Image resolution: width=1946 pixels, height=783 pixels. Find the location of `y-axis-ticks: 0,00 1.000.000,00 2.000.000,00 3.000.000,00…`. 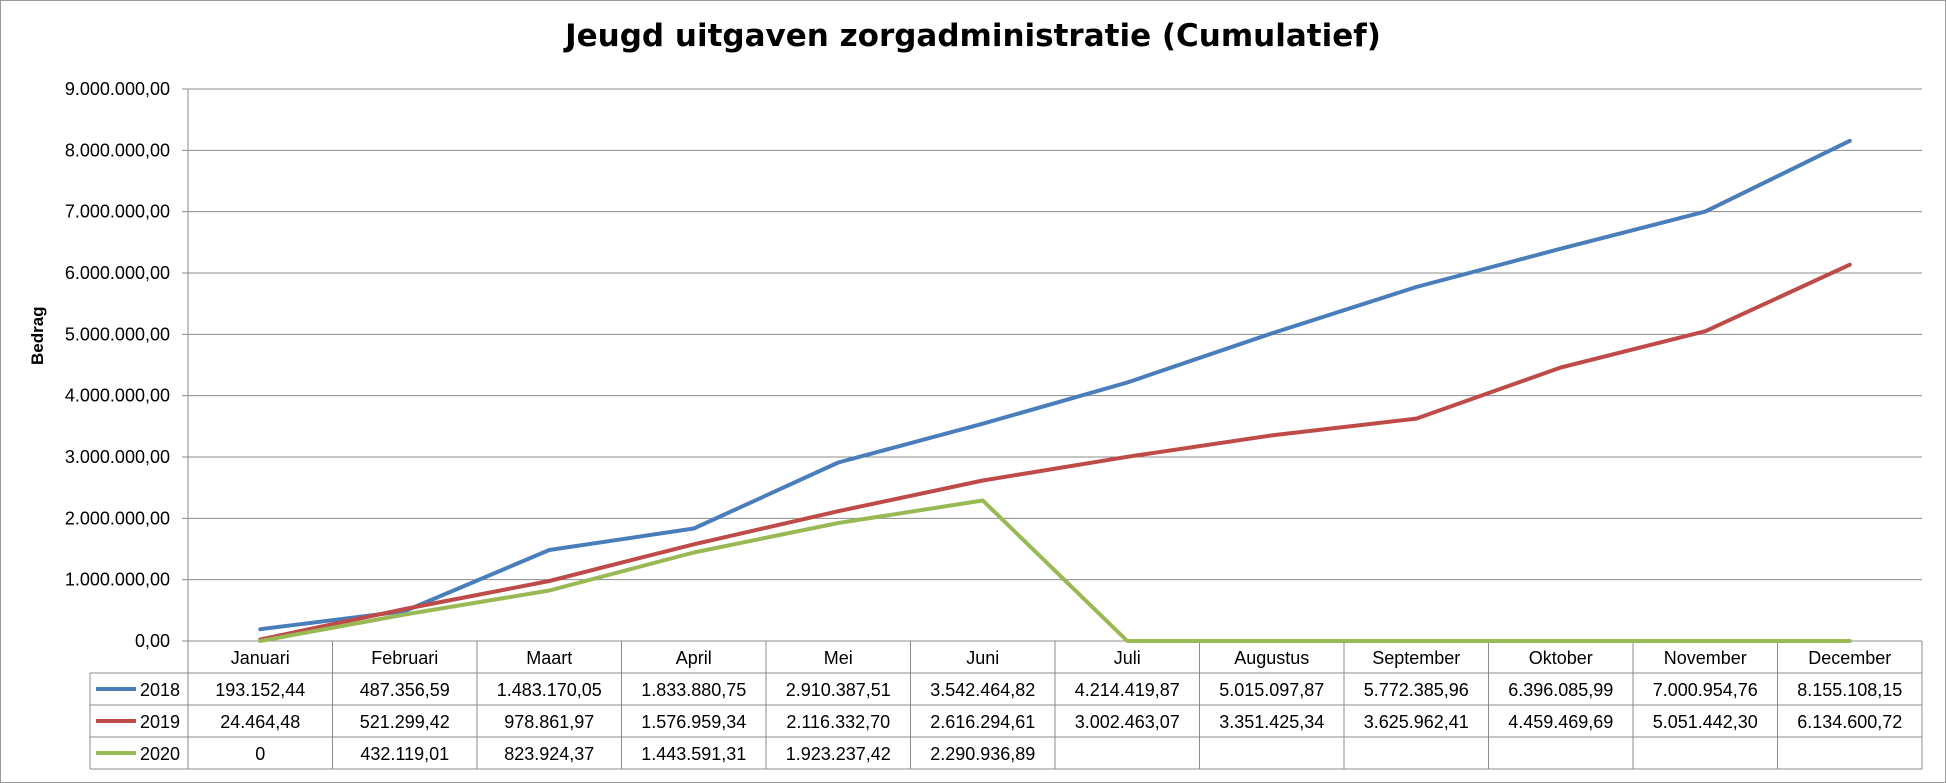

y-axis-ticks: 0,00 1.000.000,00 2.000.000,00 3.000.000,00… is located at coordinates (117, 365).